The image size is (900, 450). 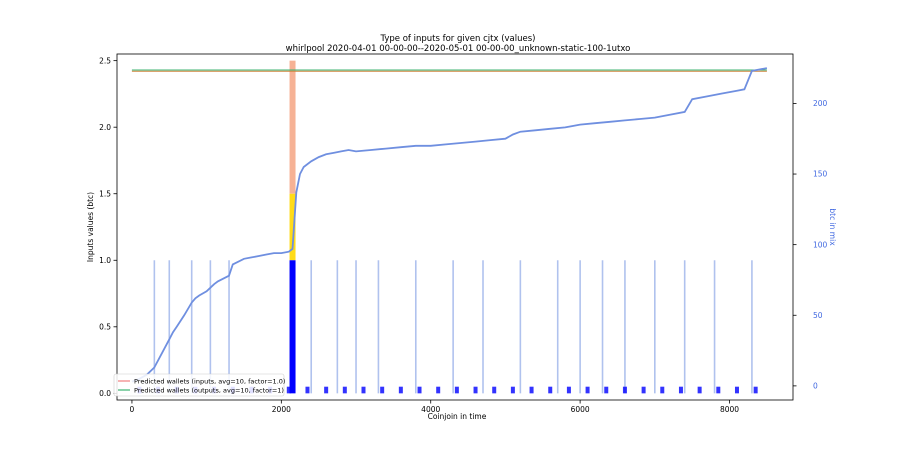 I want to click on x-tick-label: 4000, so click(x=430, y=409).